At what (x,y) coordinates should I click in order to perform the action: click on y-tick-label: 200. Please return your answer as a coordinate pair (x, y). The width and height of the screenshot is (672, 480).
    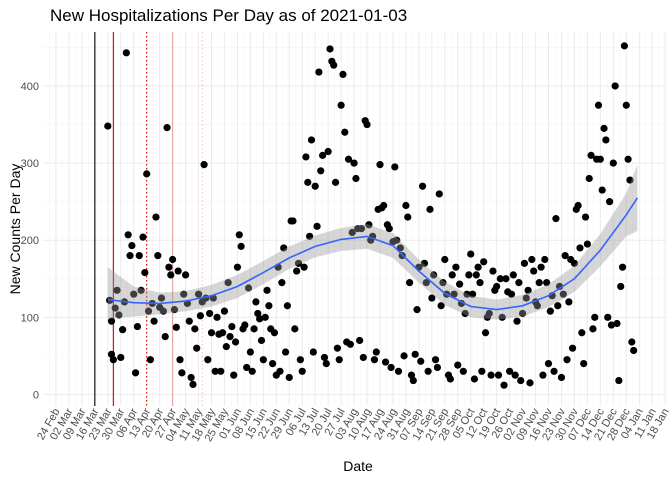
    Looking at the image, I should click on (30, 241).